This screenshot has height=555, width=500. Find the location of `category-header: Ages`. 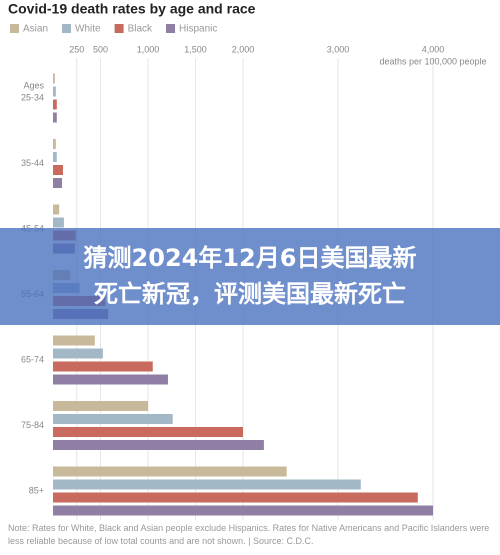

category-header: Ages is located at coordinates (33, 85).